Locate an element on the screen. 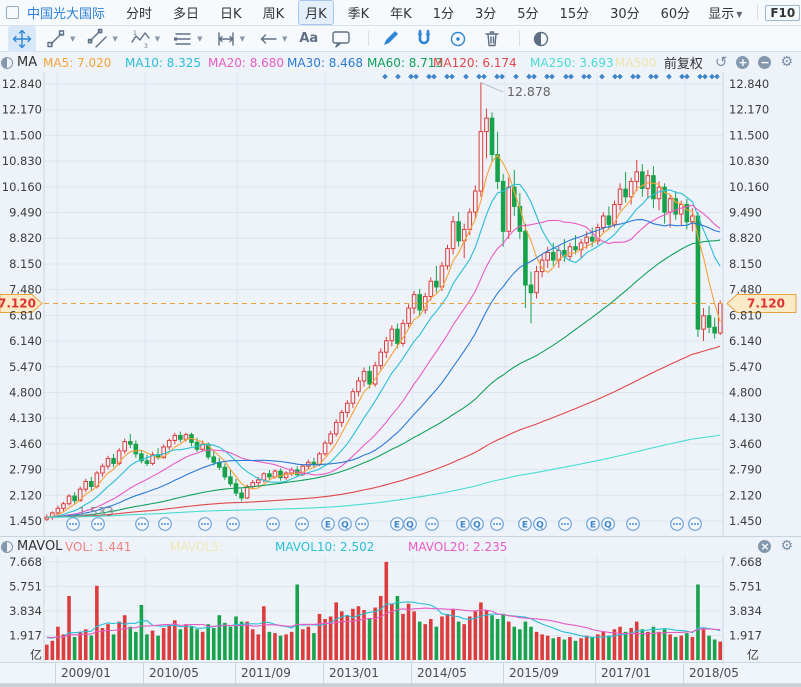  adjust-mode-button: 前复权 is located at coordinates (683, 64).